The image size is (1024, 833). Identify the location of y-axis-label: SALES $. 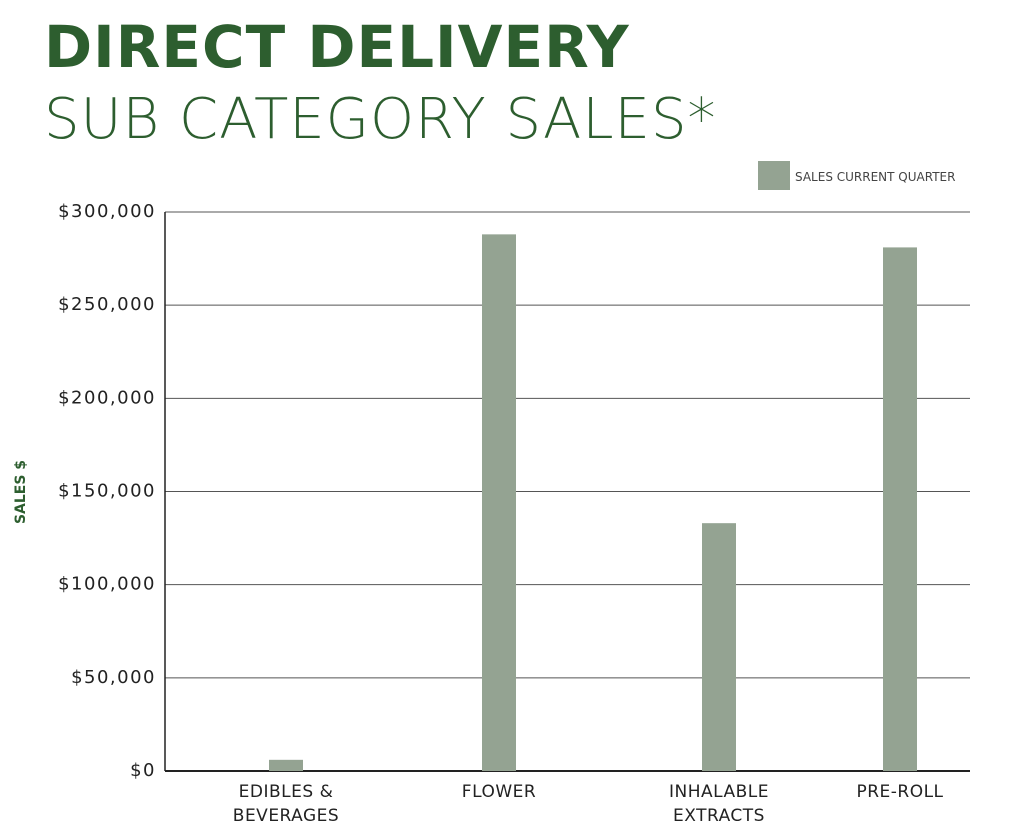
(21, 492).